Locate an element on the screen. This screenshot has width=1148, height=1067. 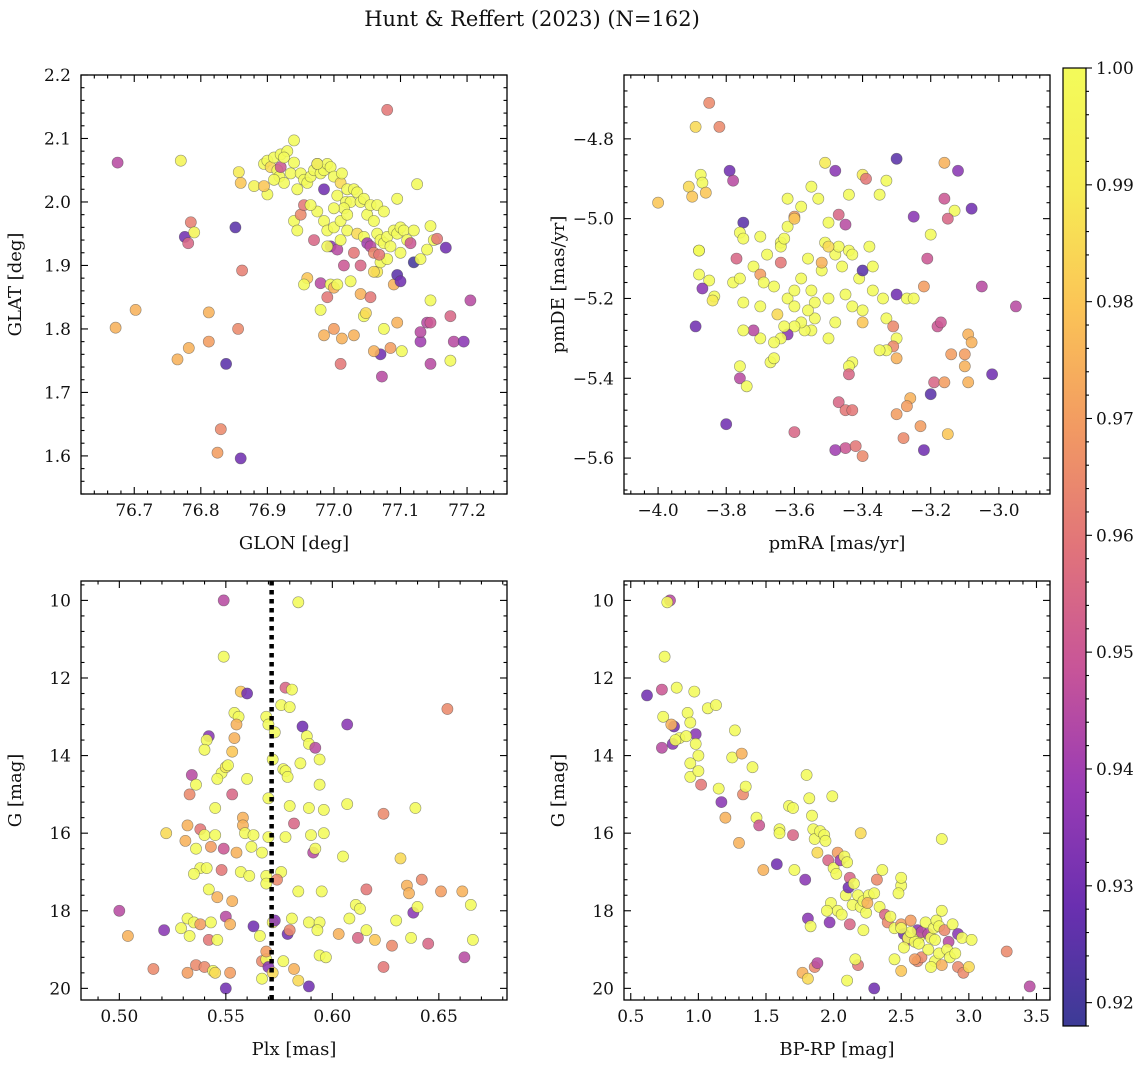
x-tick-label: 0.60 is located at coordinates (332, 1017).